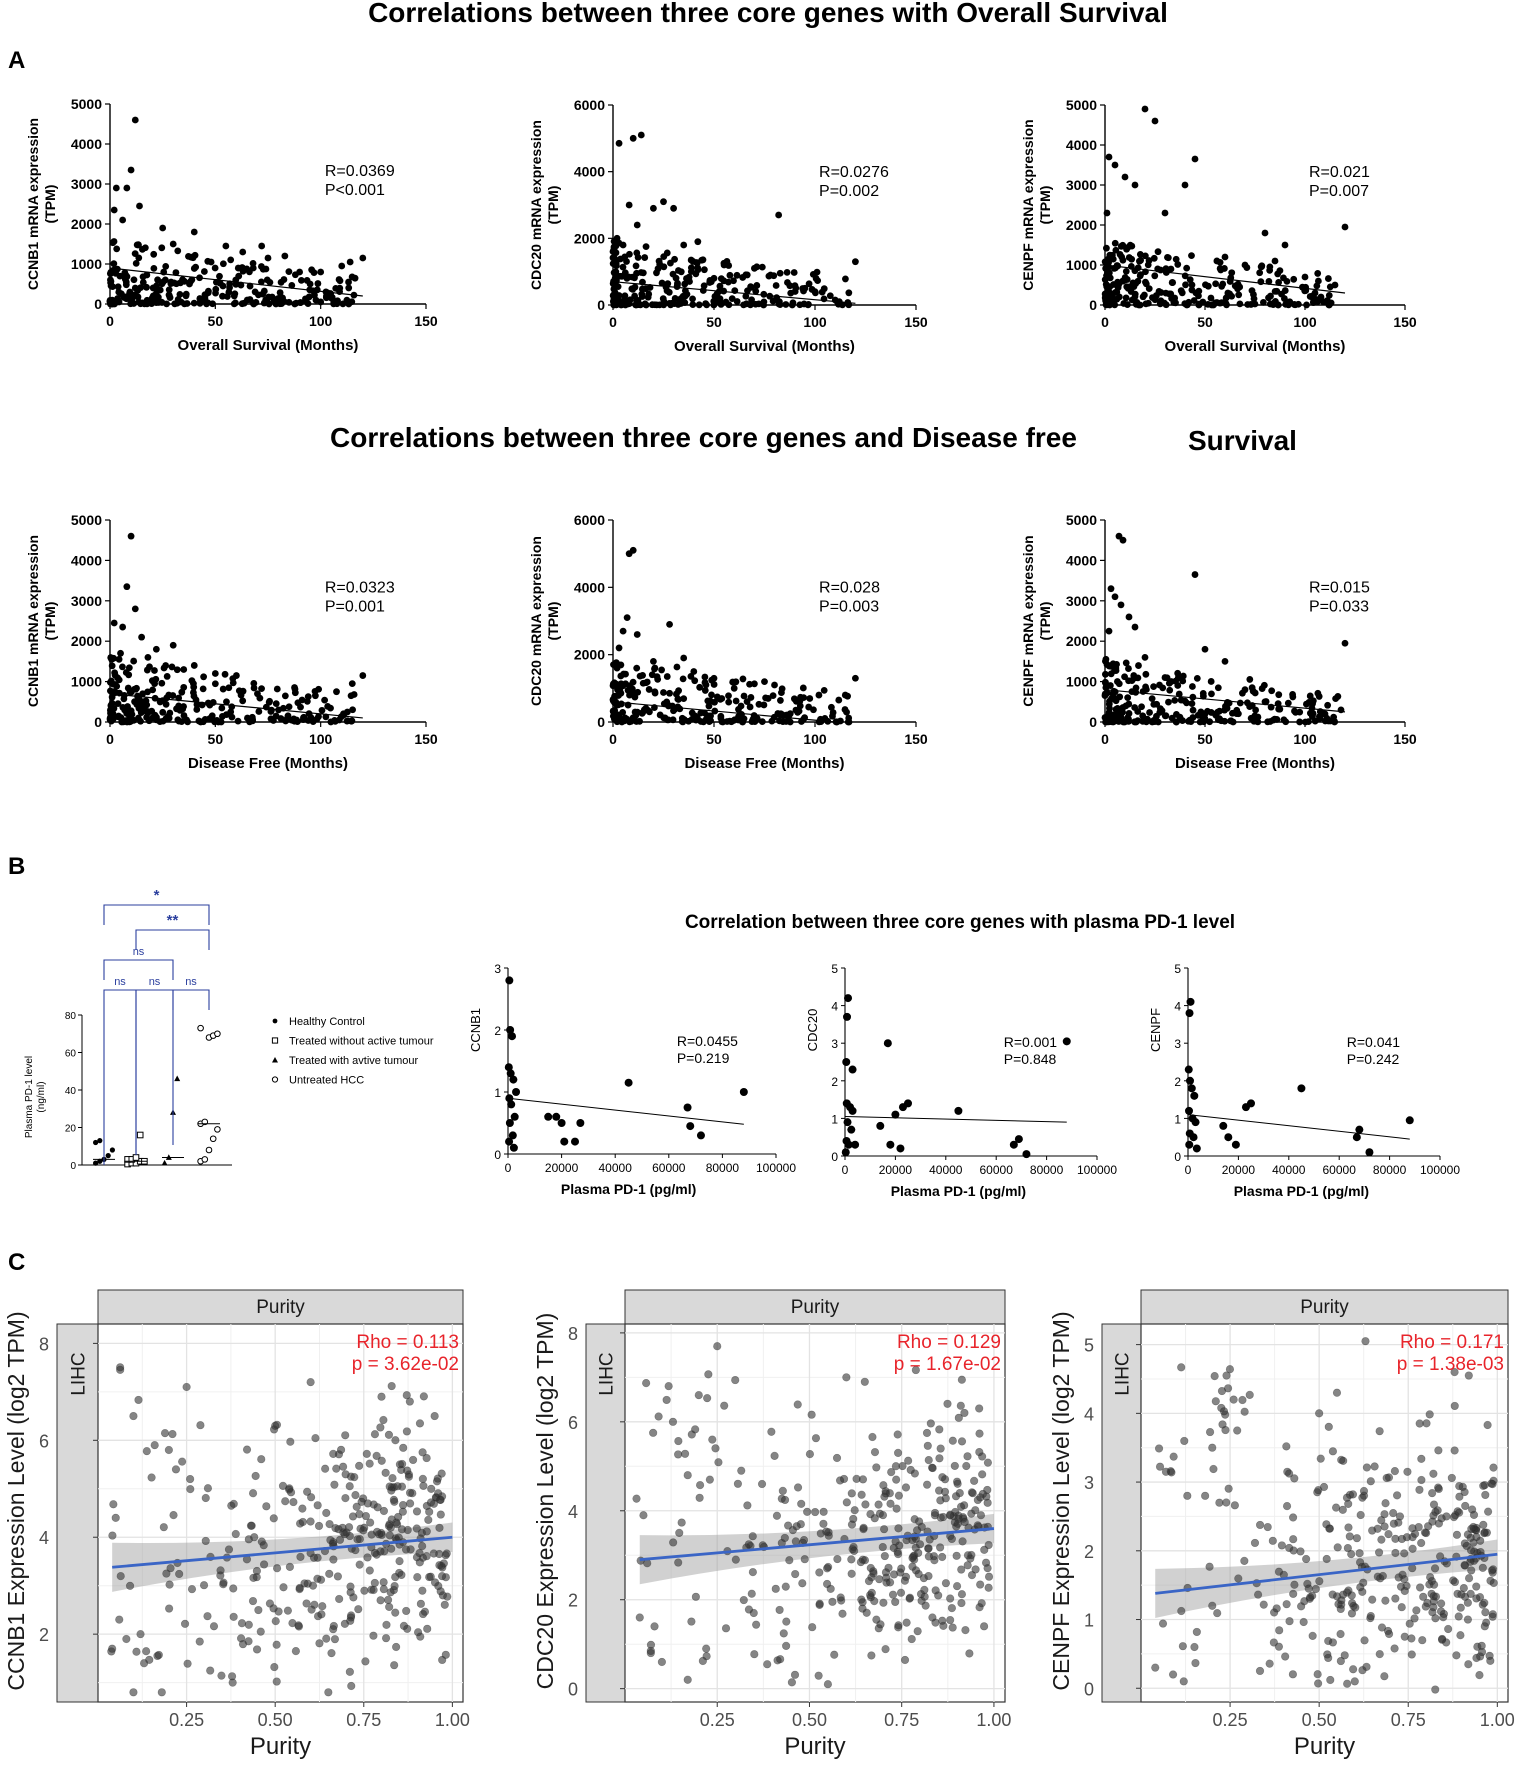 The height and width of the screenshot is (1782, 1535). Describe the element at coordinates (405, 1364) in the screenshot. I see `p-value: p = 3.62e-02` at that location.